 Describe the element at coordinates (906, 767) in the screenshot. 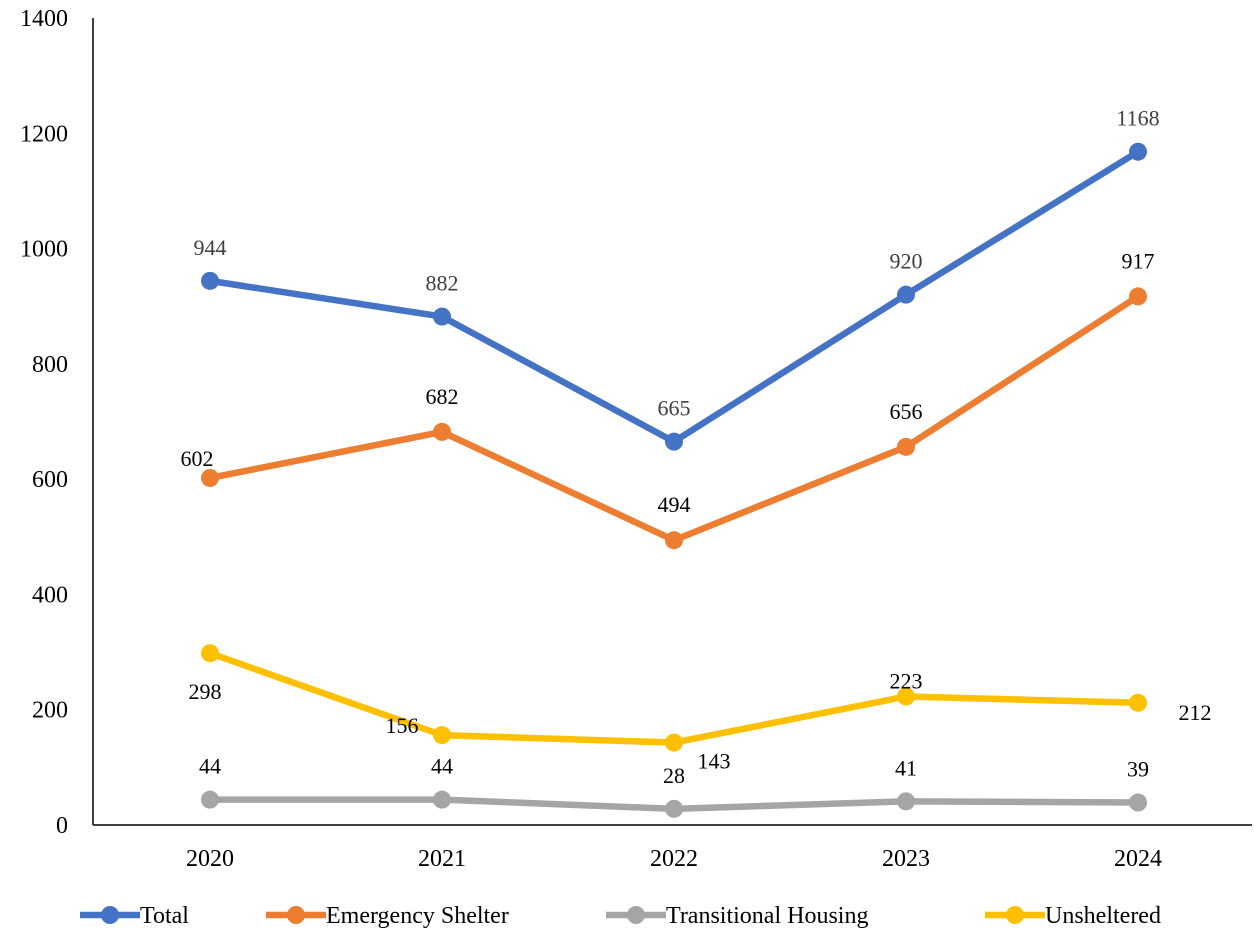

I see `data-label-transitional-housing: 41` at that location.